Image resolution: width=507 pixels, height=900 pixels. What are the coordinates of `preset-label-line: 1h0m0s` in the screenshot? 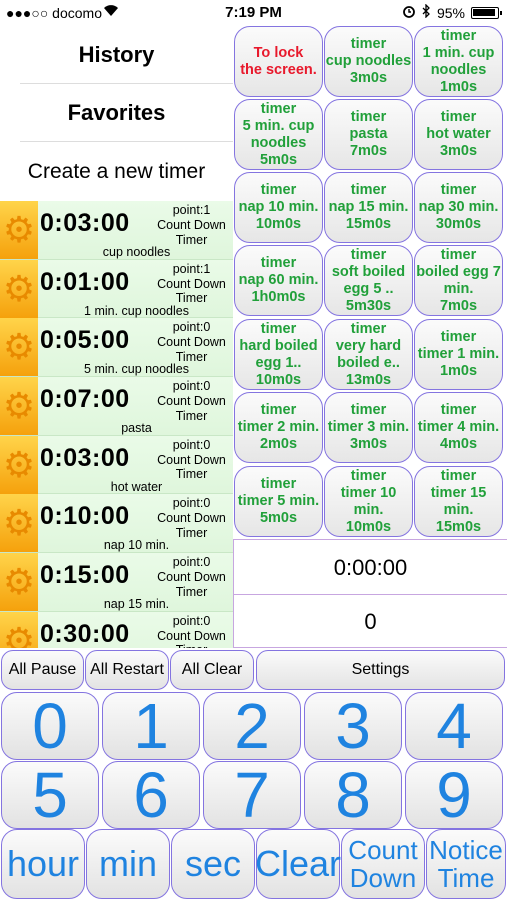 It's located at (278, 297).